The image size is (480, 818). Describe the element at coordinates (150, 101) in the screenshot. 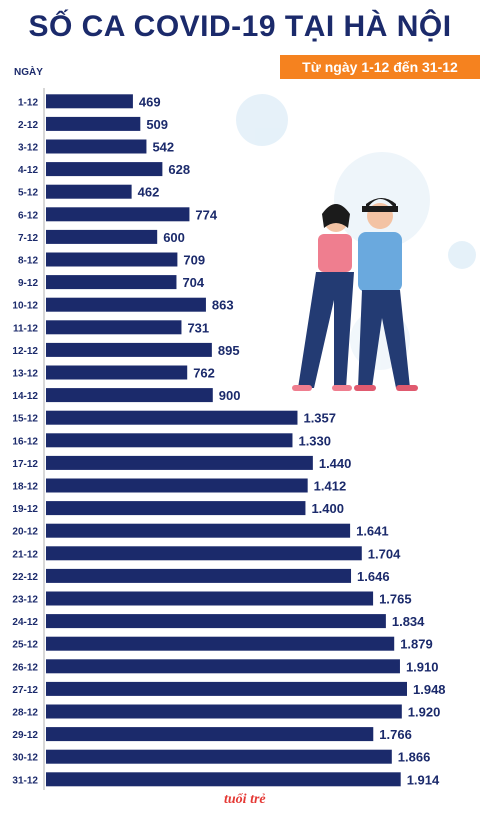

I see `value-label: 469` at that location.